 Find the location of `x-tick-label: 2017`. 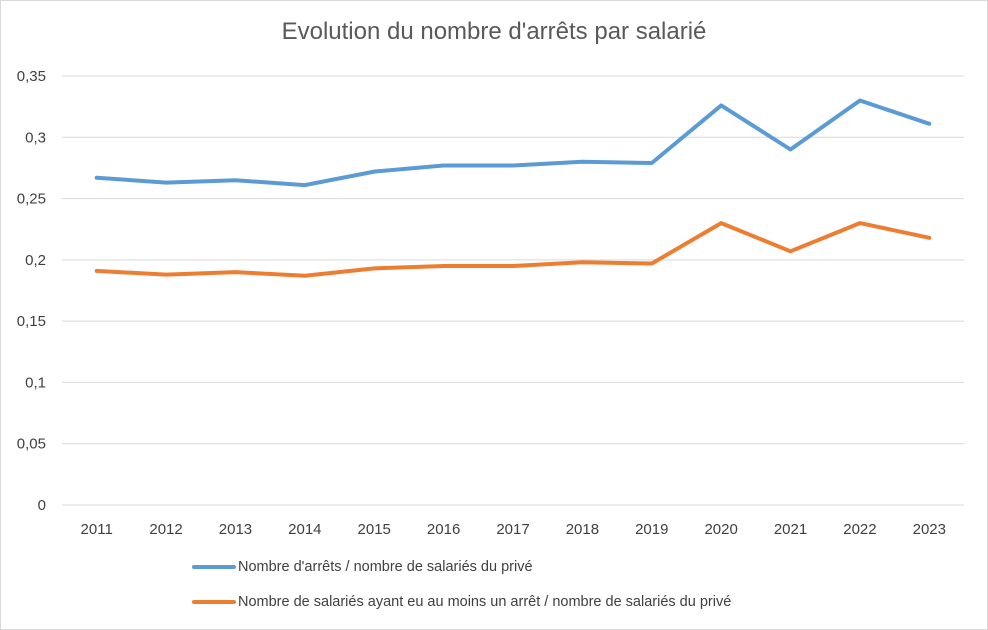

x-tick-label: 2017 is located at coordinates (512, 529).